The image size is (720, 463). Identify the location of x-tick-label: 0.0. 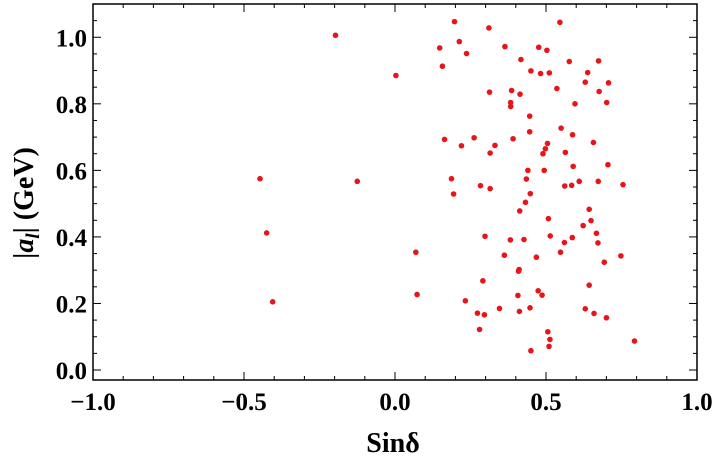
(394, 402).